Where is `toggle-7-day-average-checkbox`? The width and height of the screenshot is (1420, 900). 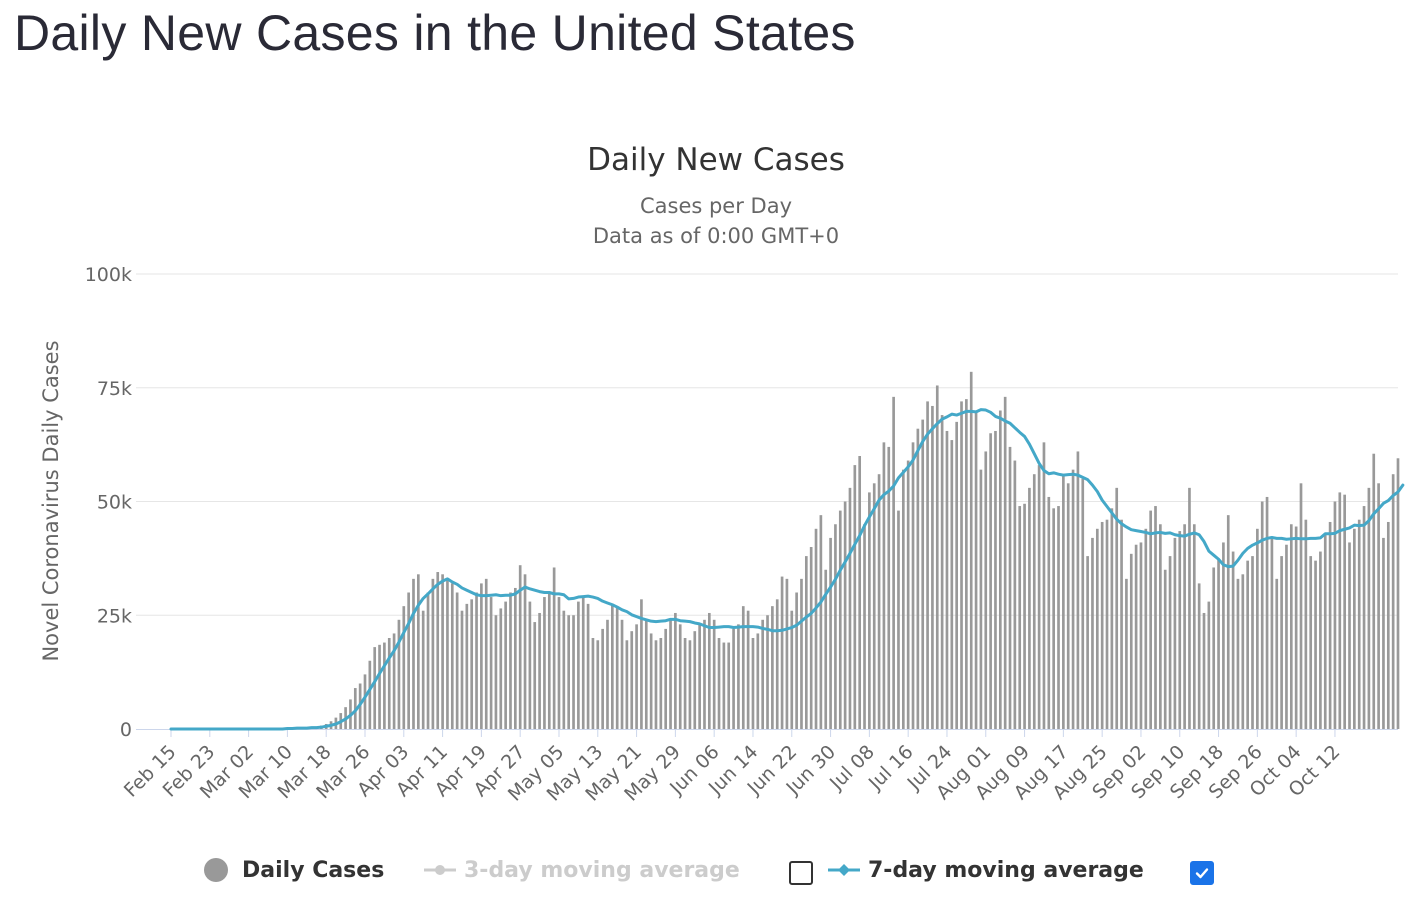 toggle-7-day-average-checkbox is located at coordinates (1202, 873).